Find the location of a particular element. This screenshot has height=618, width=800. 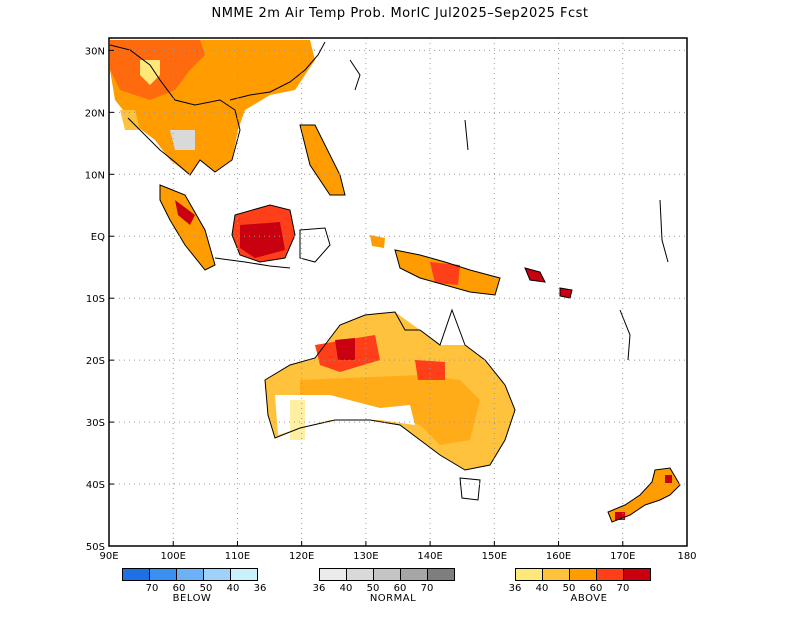

legend-normal: 36 40 50 60 70 NORMAL is located at coordinates (390, 593).